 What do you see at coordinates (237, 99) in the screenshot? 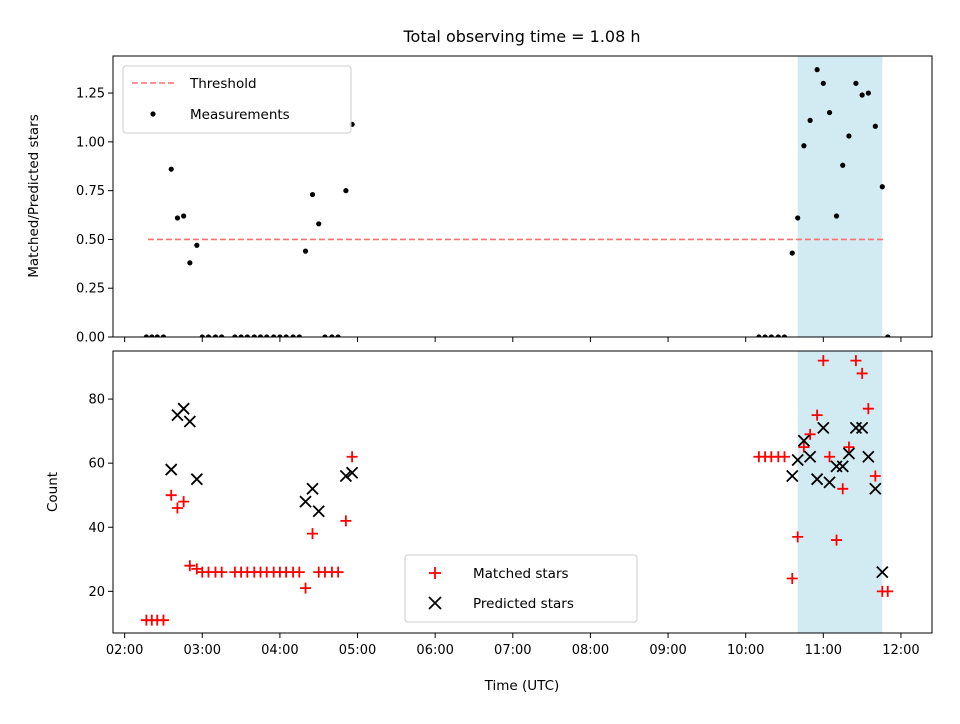
I see `top-legend: Threshold Measurements` at bounding box center [237, 99].